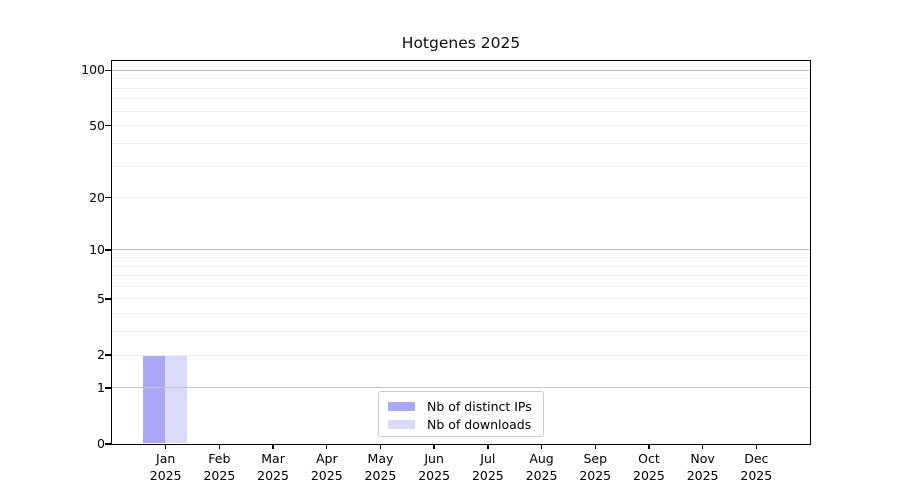  What do you see at coordinates (649, 458) in the screenshot?
I see `x-tick-month: Oct` at bounding box center [649, 458].